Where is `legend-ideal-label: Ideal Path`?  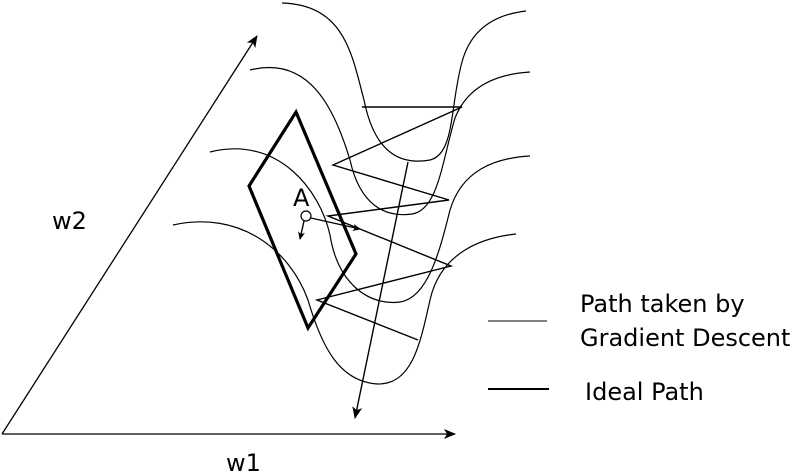 legend-ideal-label: Ideal Path is located at coordinates (644, 392).